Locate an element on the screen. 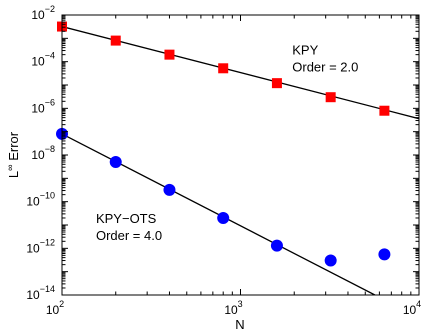  x-axis-label: N is located at coordinates (239, 324).